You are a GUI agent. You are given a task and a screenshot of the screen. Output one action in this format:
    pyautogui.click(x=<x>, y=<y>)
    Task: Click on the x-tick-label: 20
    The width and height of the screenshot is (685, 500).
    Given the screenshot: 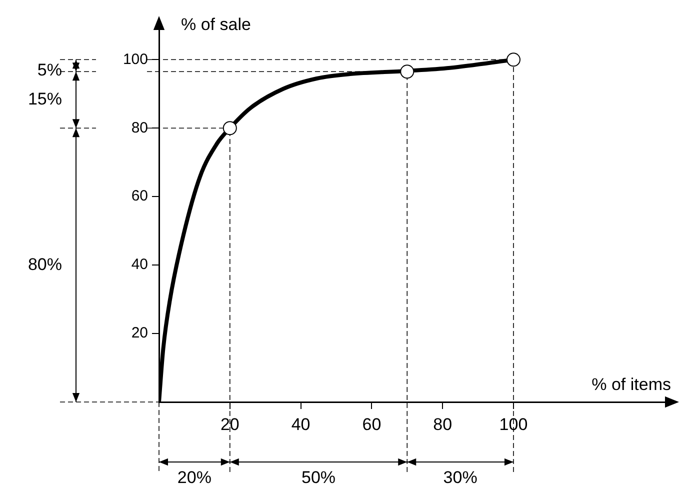 What is the action you would take?
    pyautogui.click(x=230, y=424)
    